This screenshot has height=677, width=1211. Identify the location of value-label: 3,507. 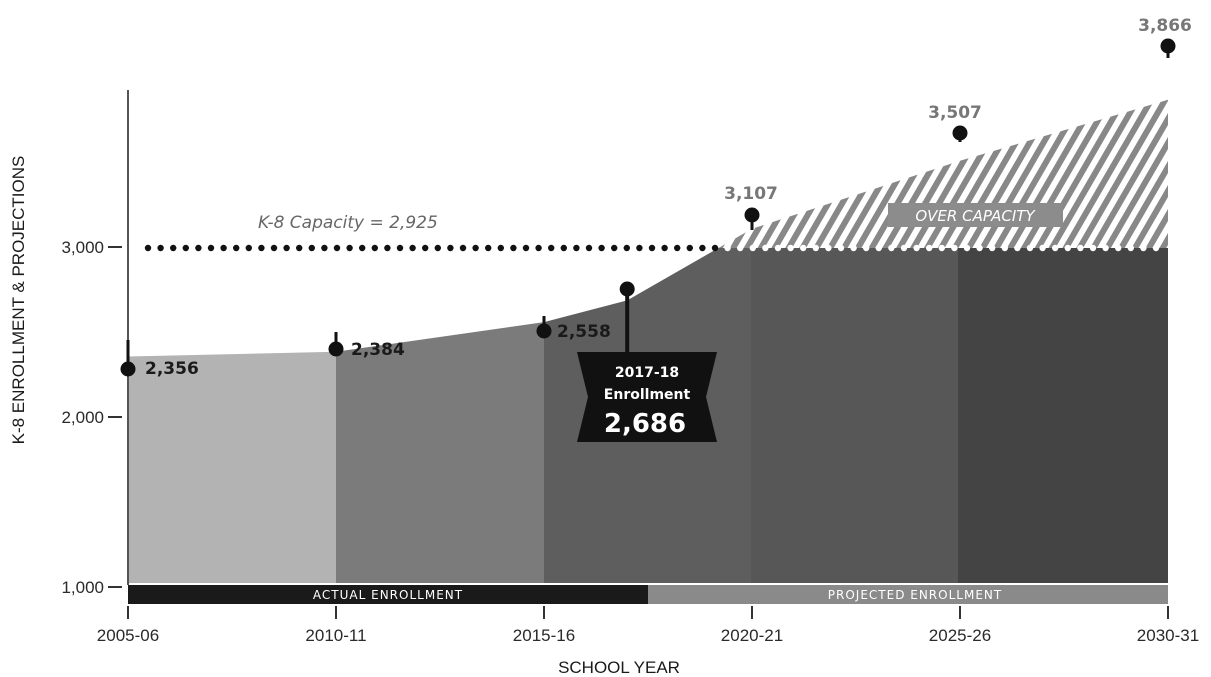
(955, 113).